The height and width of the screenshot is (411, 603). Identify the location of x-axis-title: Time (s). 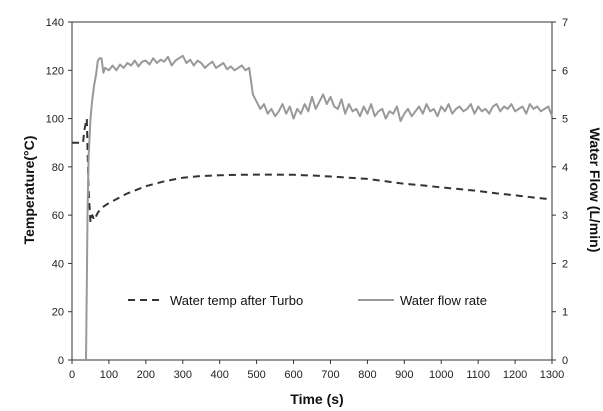
(316, 399).